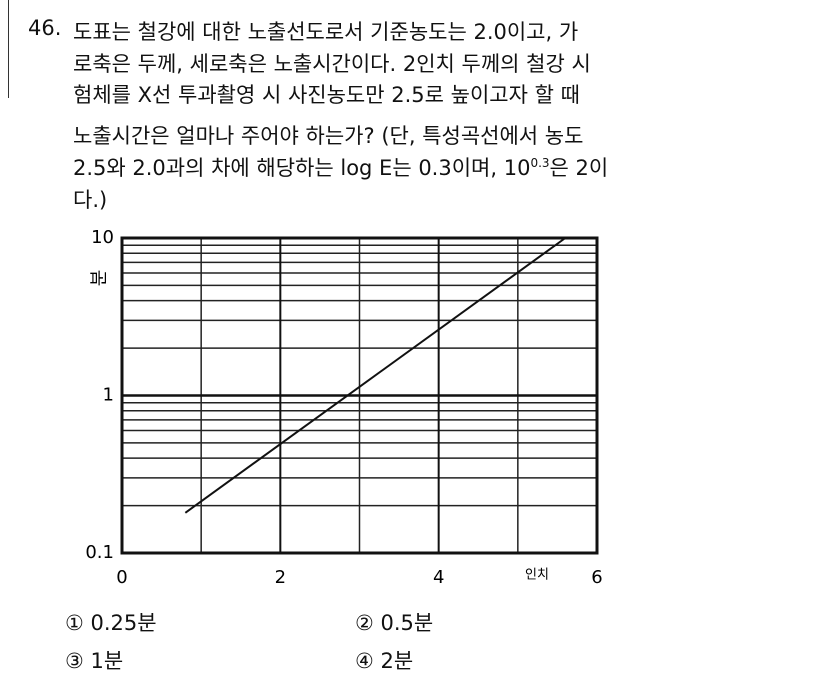 The image size is (826, 678). Describe the element at coordinates (102, 237) in the screenshot. I see `y-tick-label: 10` at that location.